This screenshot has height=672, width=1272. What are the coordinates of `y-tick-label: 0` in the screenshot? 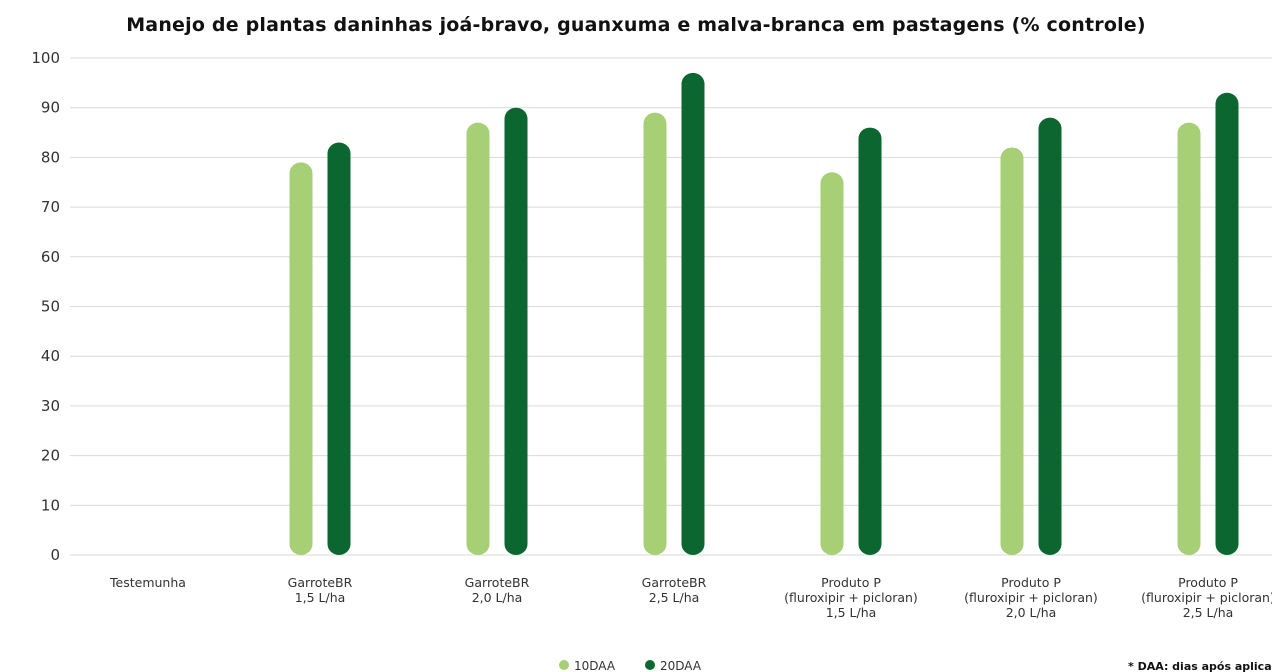 It's located at (55, 555).